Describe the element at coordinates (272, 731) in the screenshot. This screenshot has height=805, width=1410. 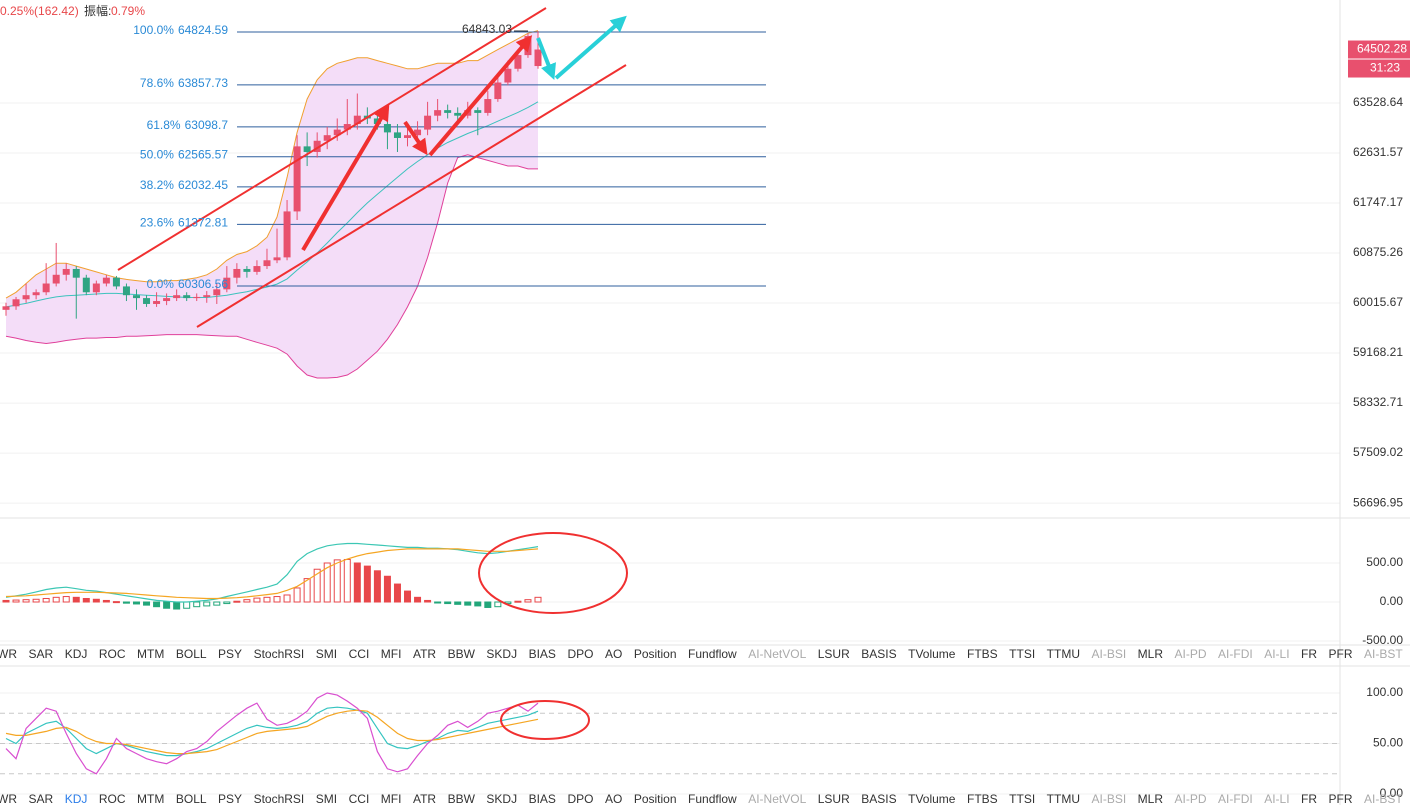
I see `indicator-line` at that location.